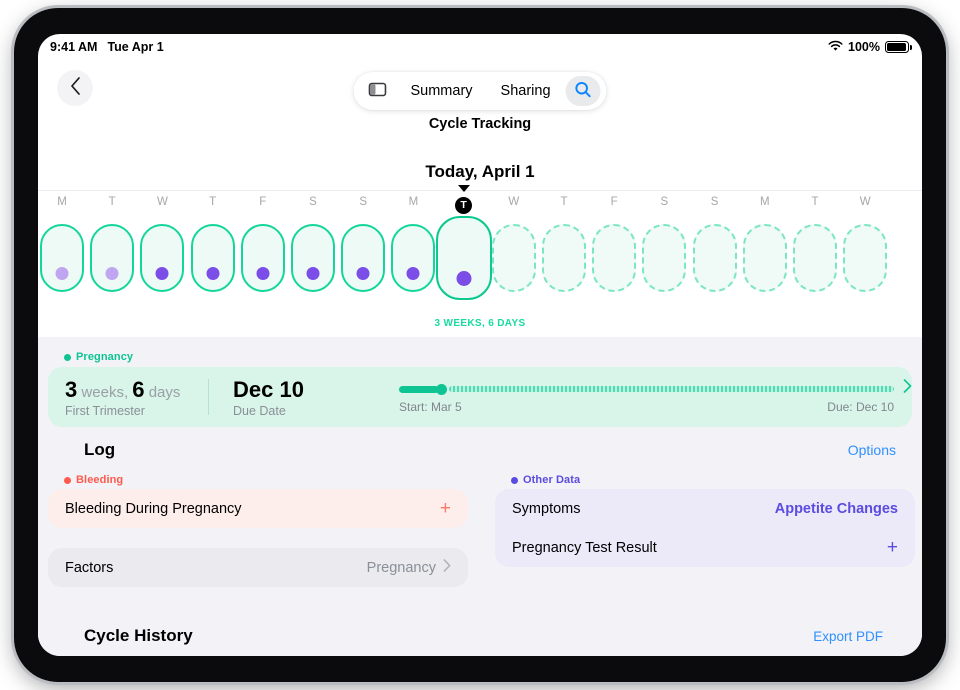  I want to click on back-button, so click(75, 88).